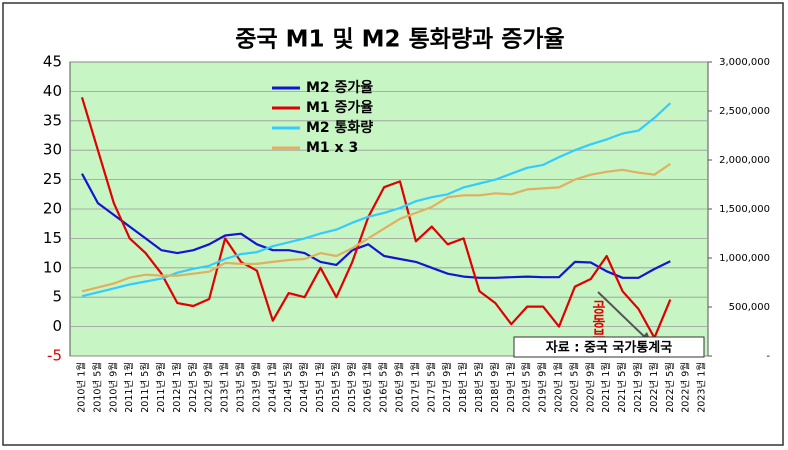 This screenshot has height=450, width=788. What do you see at coordinates (54, 356) in the screenshot?
I see `y-tick-label: -5` at bounding box center [54, 356].